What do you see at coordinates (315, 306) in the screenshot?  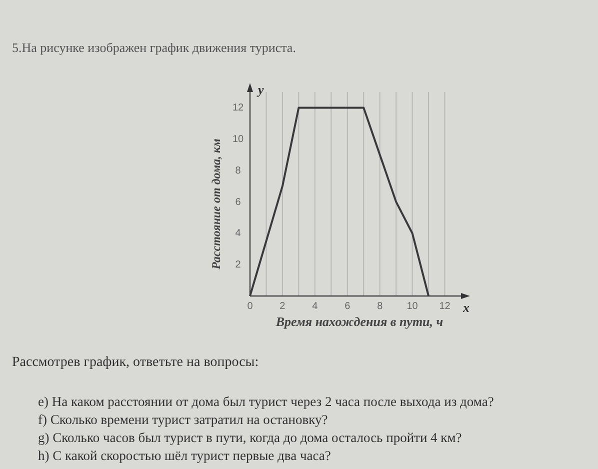 I see `x-tick-label: 4` at bounding box center [315, 306].